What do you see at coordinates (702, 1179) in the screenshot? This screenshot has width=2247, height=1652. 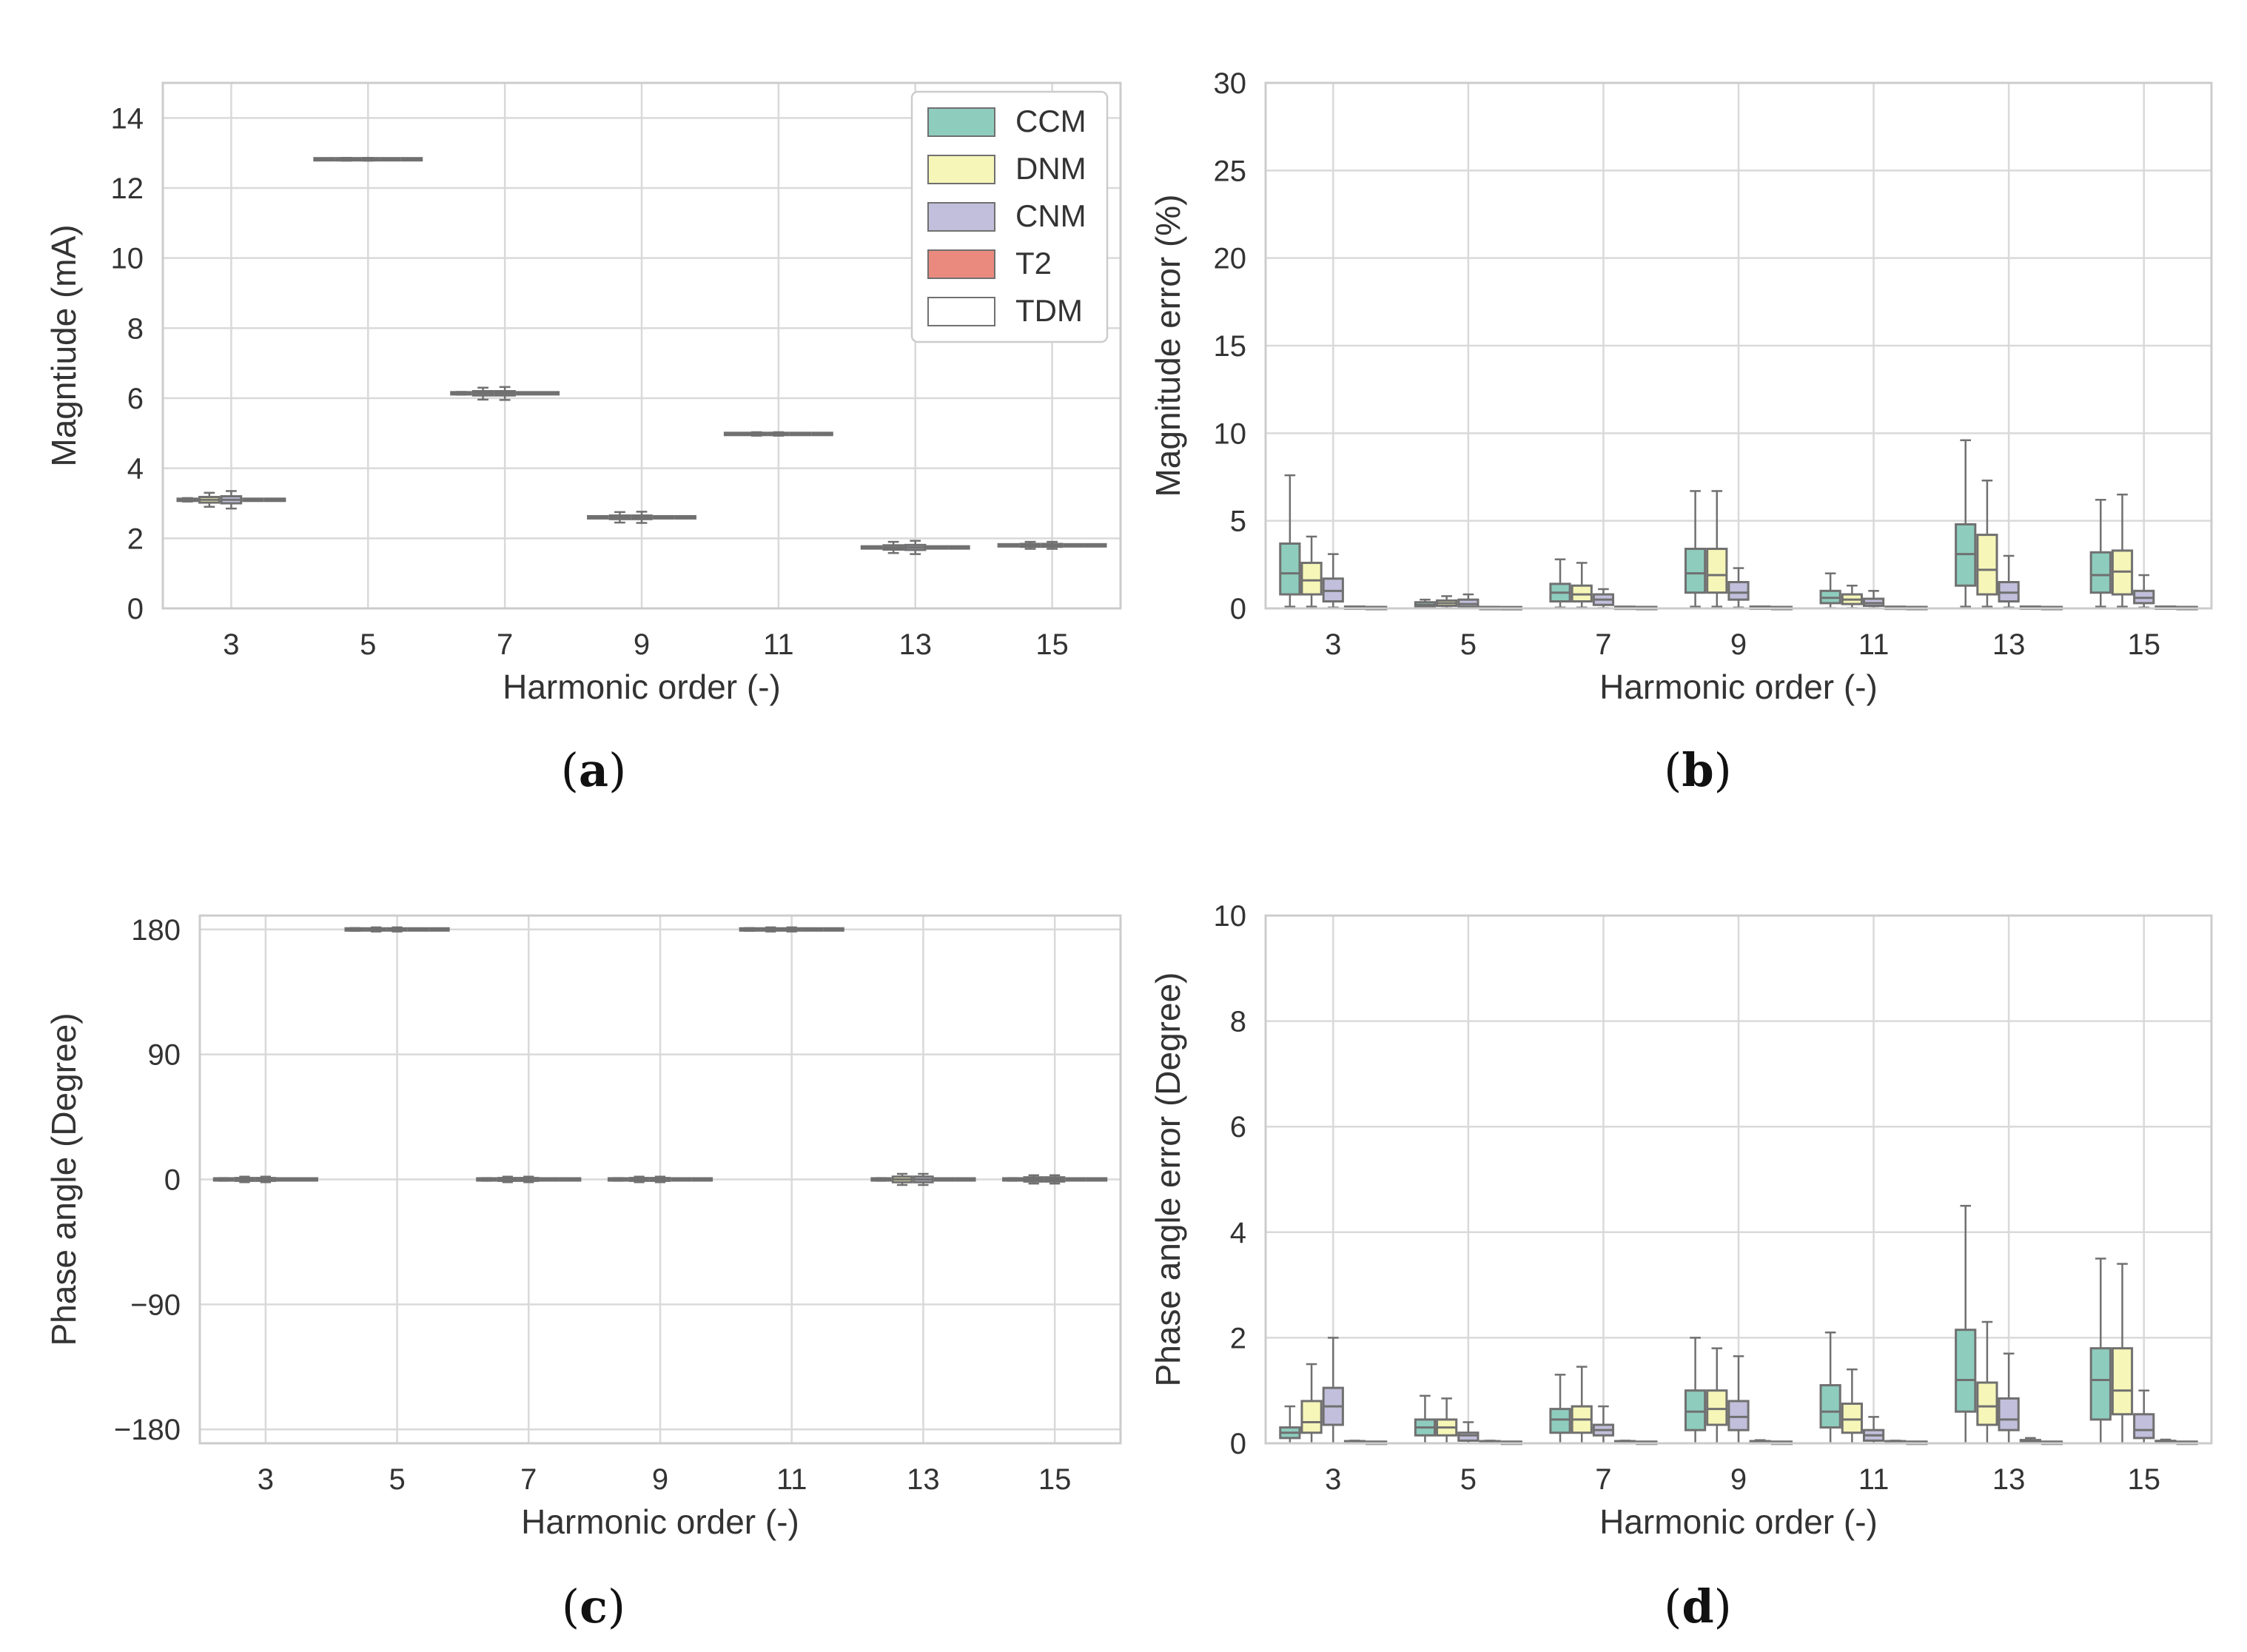 I see `box-tdm-h9` at bounding box center [702, 1179].